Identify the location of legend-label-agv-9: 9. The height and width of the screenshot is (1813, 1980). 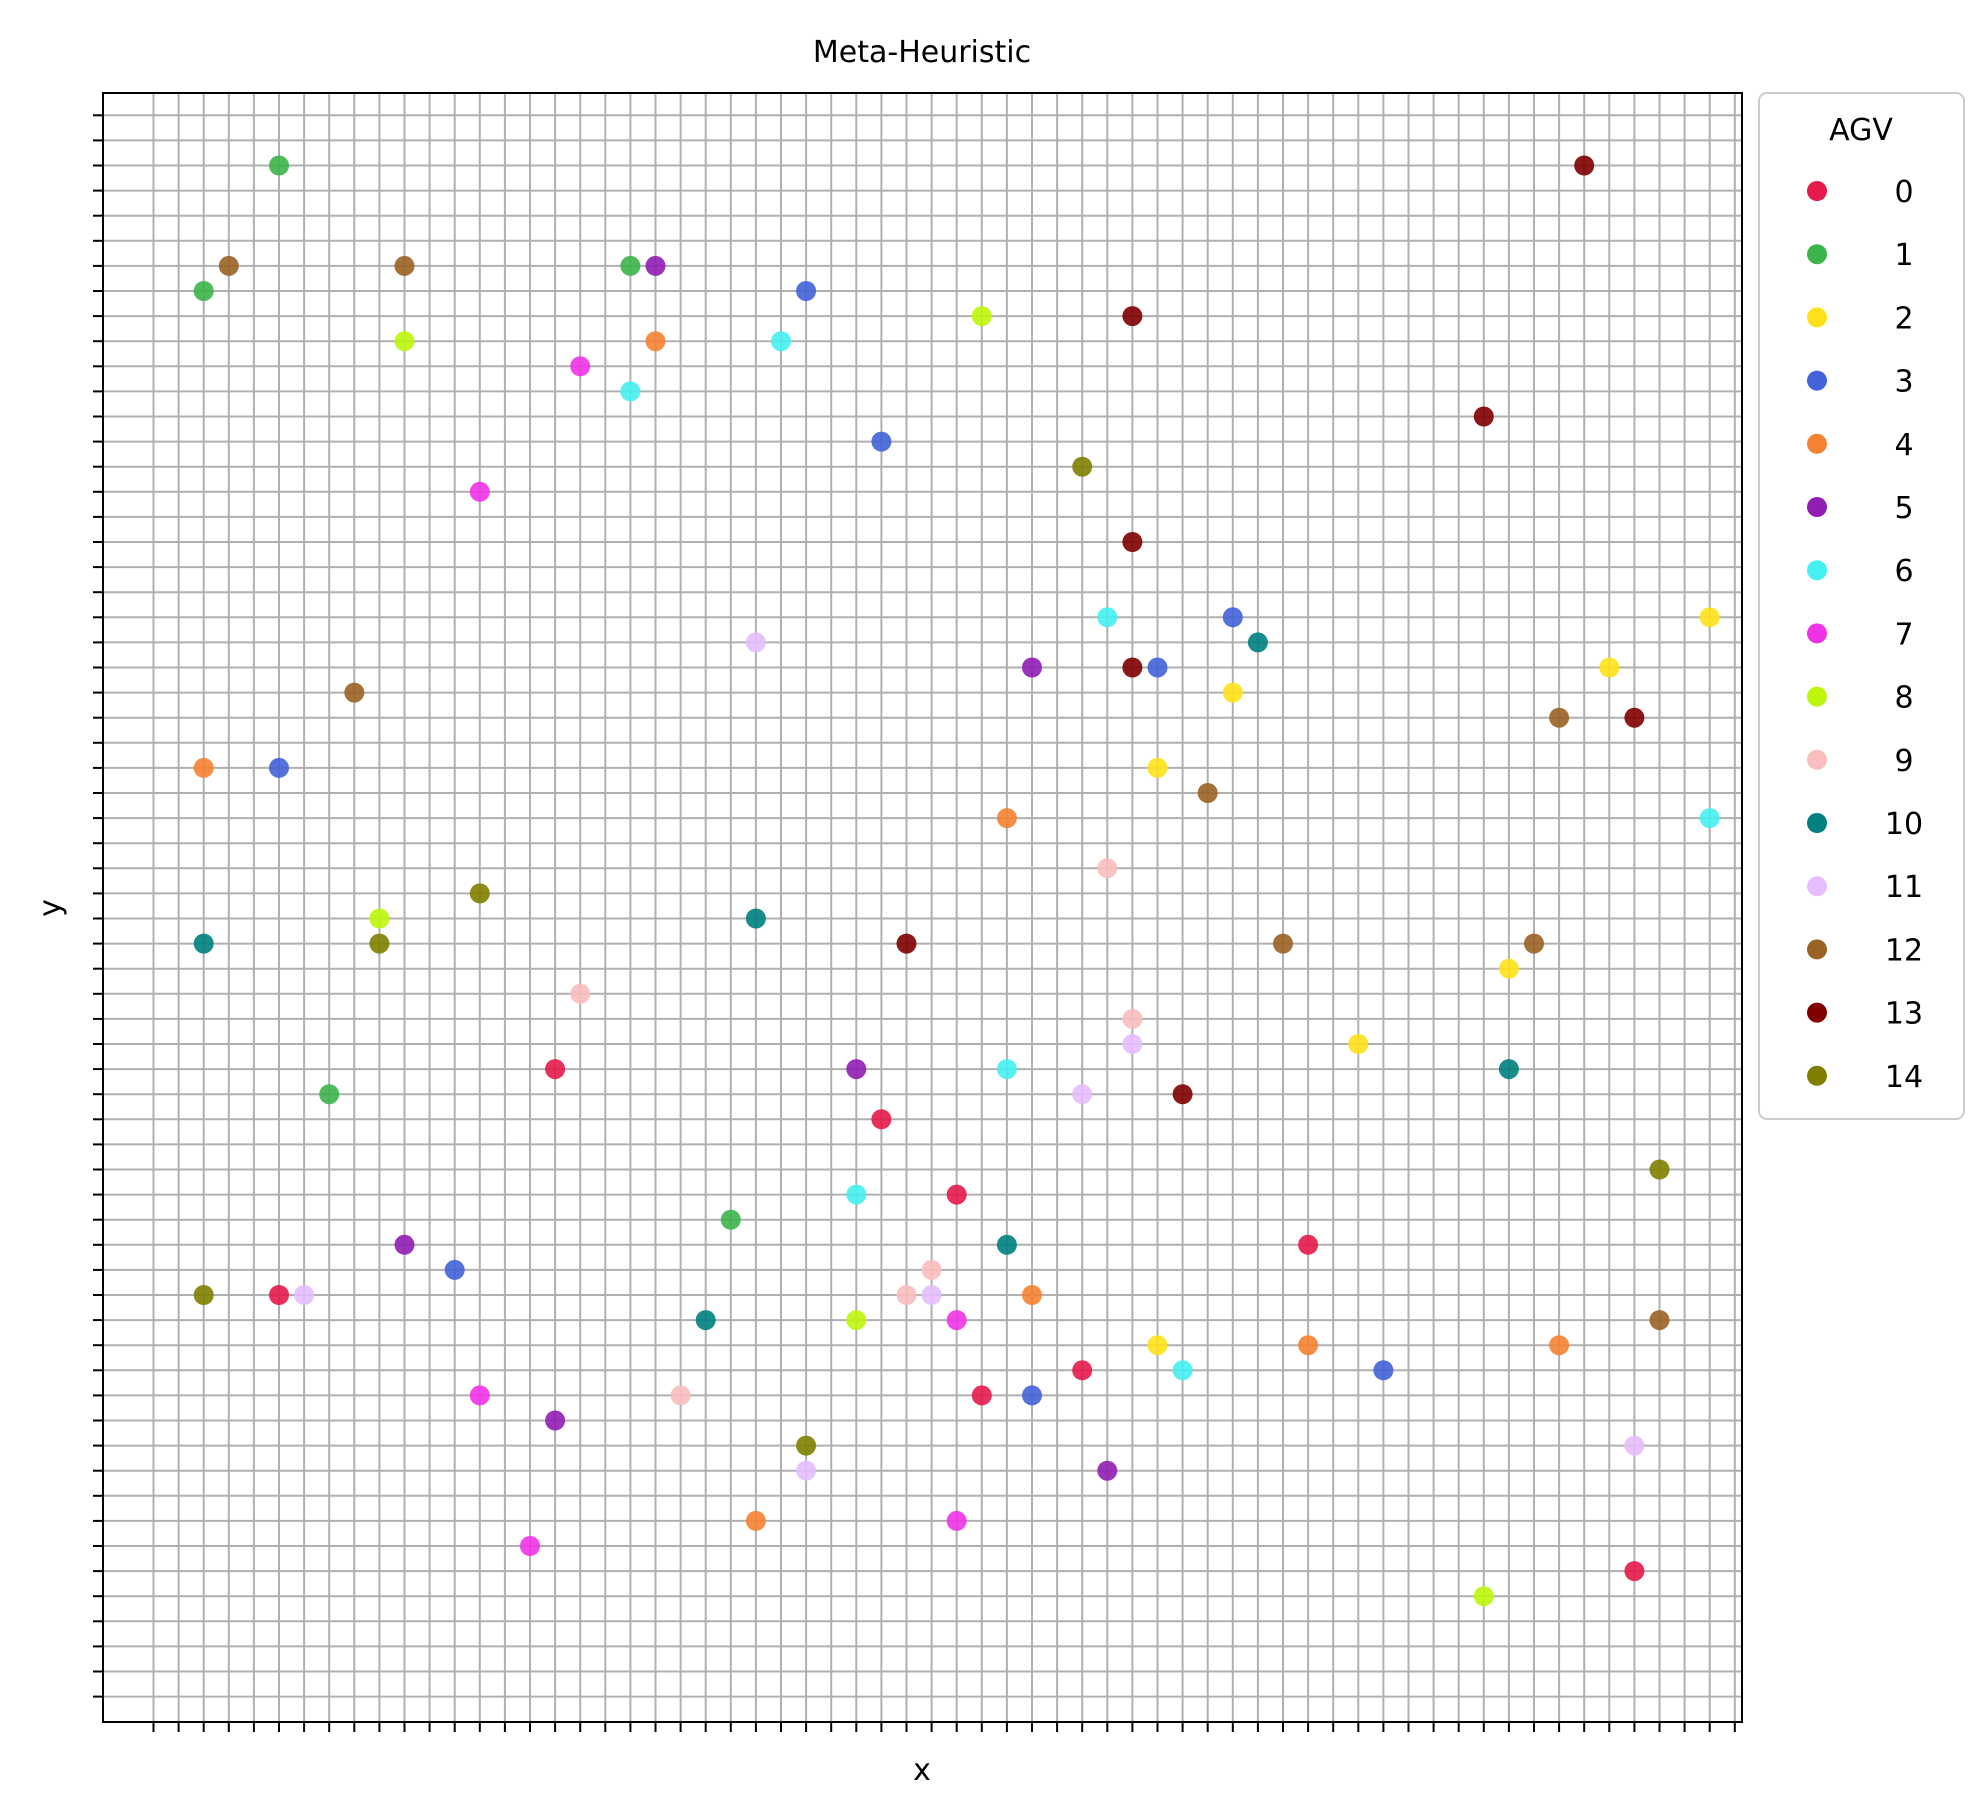
(1903, 761).